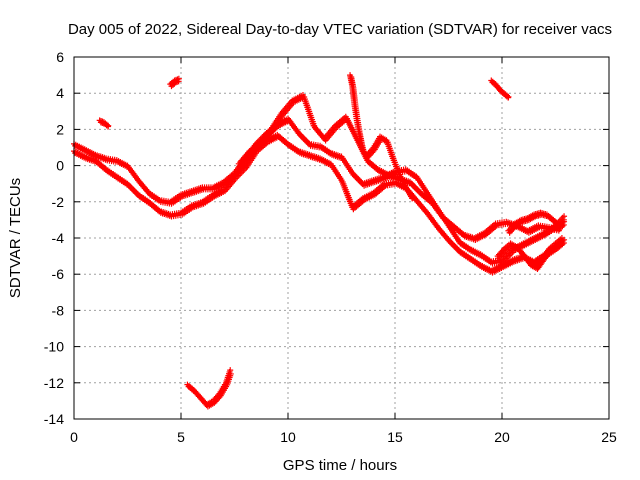 The height and width of the screenshot is (480, 640). What do you see at coordinates (174, 82) in the screenshot?
I see `series-trace-h` at bounding box center [174, 82].